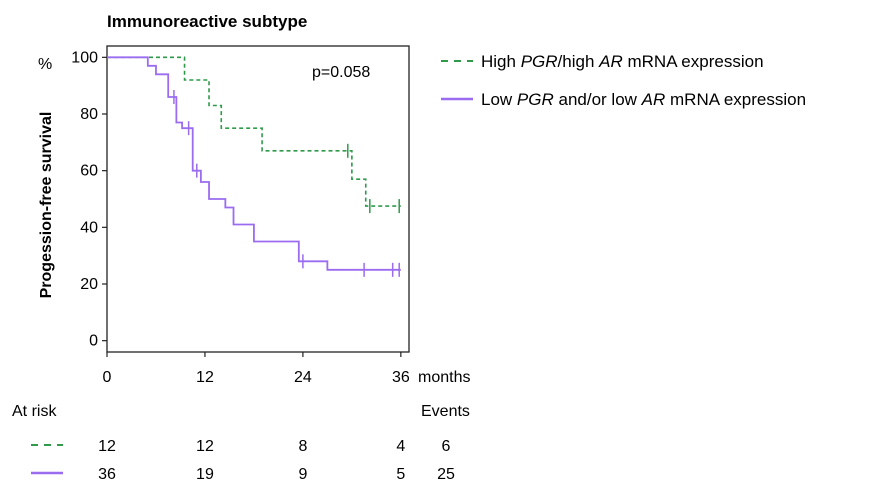 This screenshot has height=483, width=886. What do you see at coordinates (302, 446) in the screenshot?
I see `at-risk-count: 8` at bounding box center [302, 446].